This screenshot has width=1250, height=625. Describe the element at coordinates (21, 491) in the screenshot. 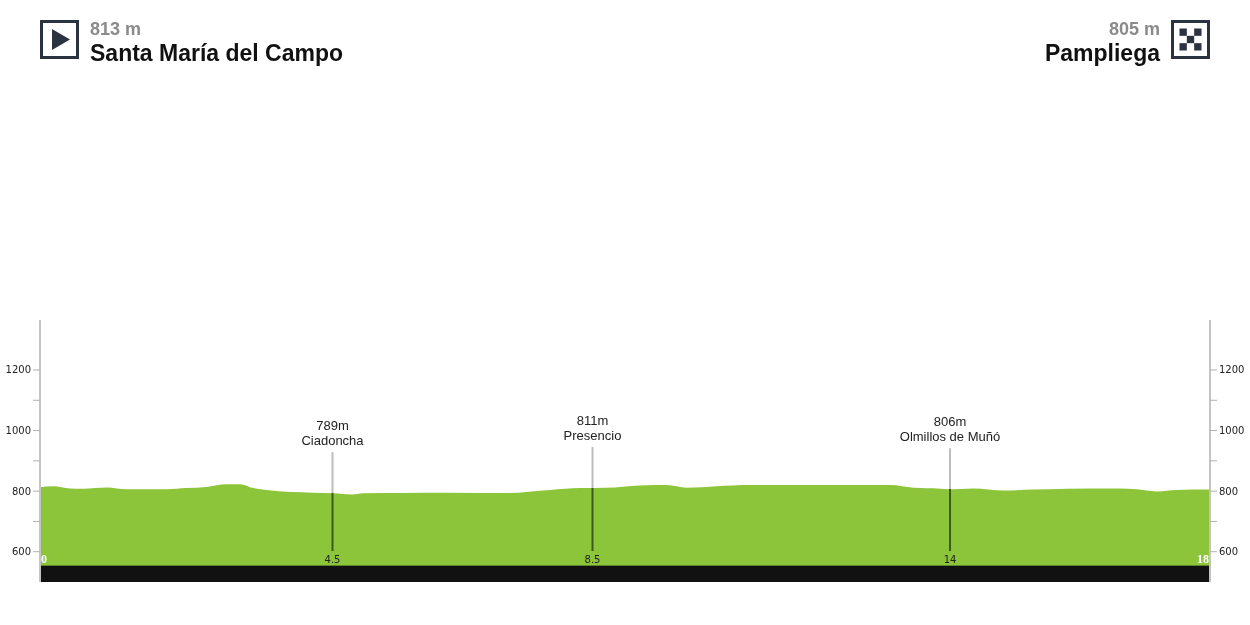

I see `y-tick-label: 800` at that location.